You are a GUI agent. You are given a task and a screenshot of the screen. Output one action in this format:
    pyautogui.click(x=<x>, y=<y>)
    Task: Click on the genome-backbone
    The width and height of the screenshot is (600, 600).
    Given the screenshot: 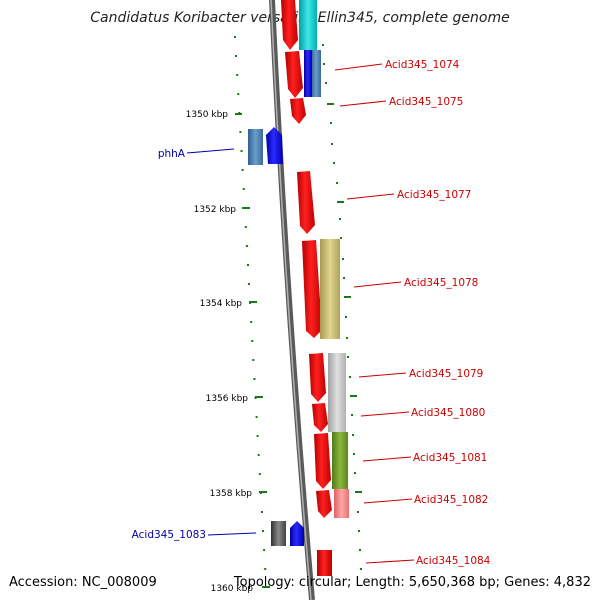 What is the action you would take?
    pyautogui.click(x=292, y=300)
    